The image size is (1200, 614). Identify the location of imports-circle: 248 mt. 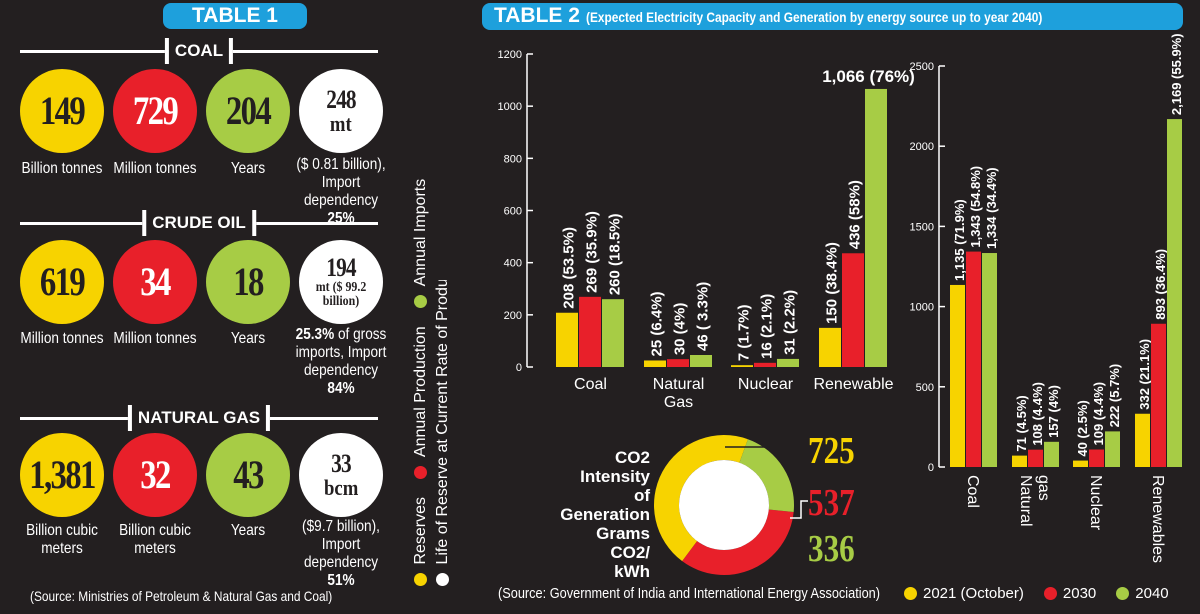
(341, 111).